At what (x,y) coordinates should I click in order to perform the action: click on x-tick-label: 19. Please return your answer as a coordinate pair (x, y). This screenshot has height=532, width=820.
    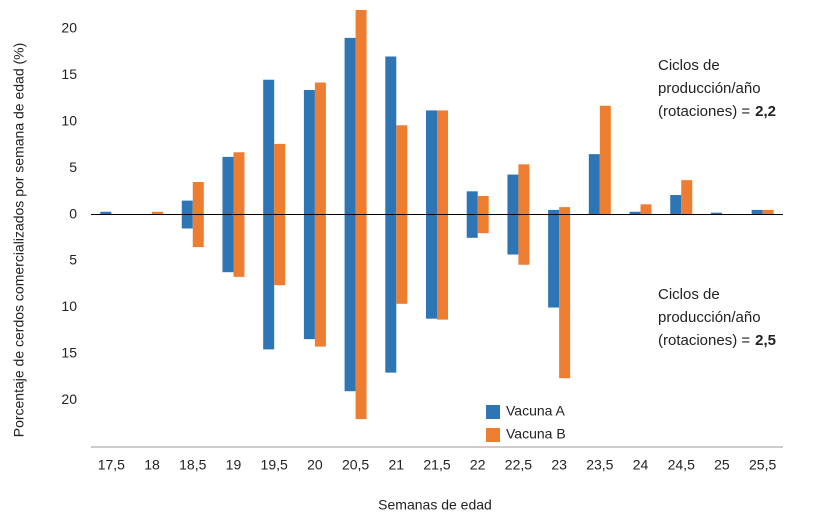
    Looking at the image, I should click on (234, 465).